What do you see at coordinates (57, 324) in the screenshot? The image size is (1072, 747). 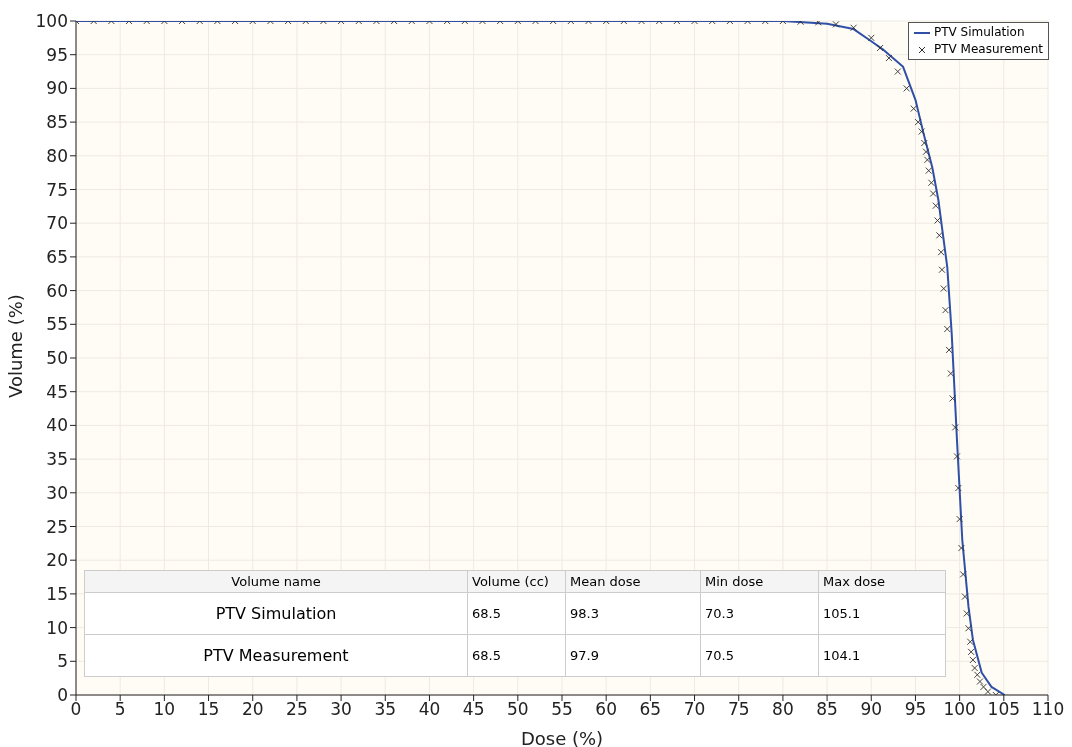 I see `y-tick-label: 55` at bounding box center [57, 324].